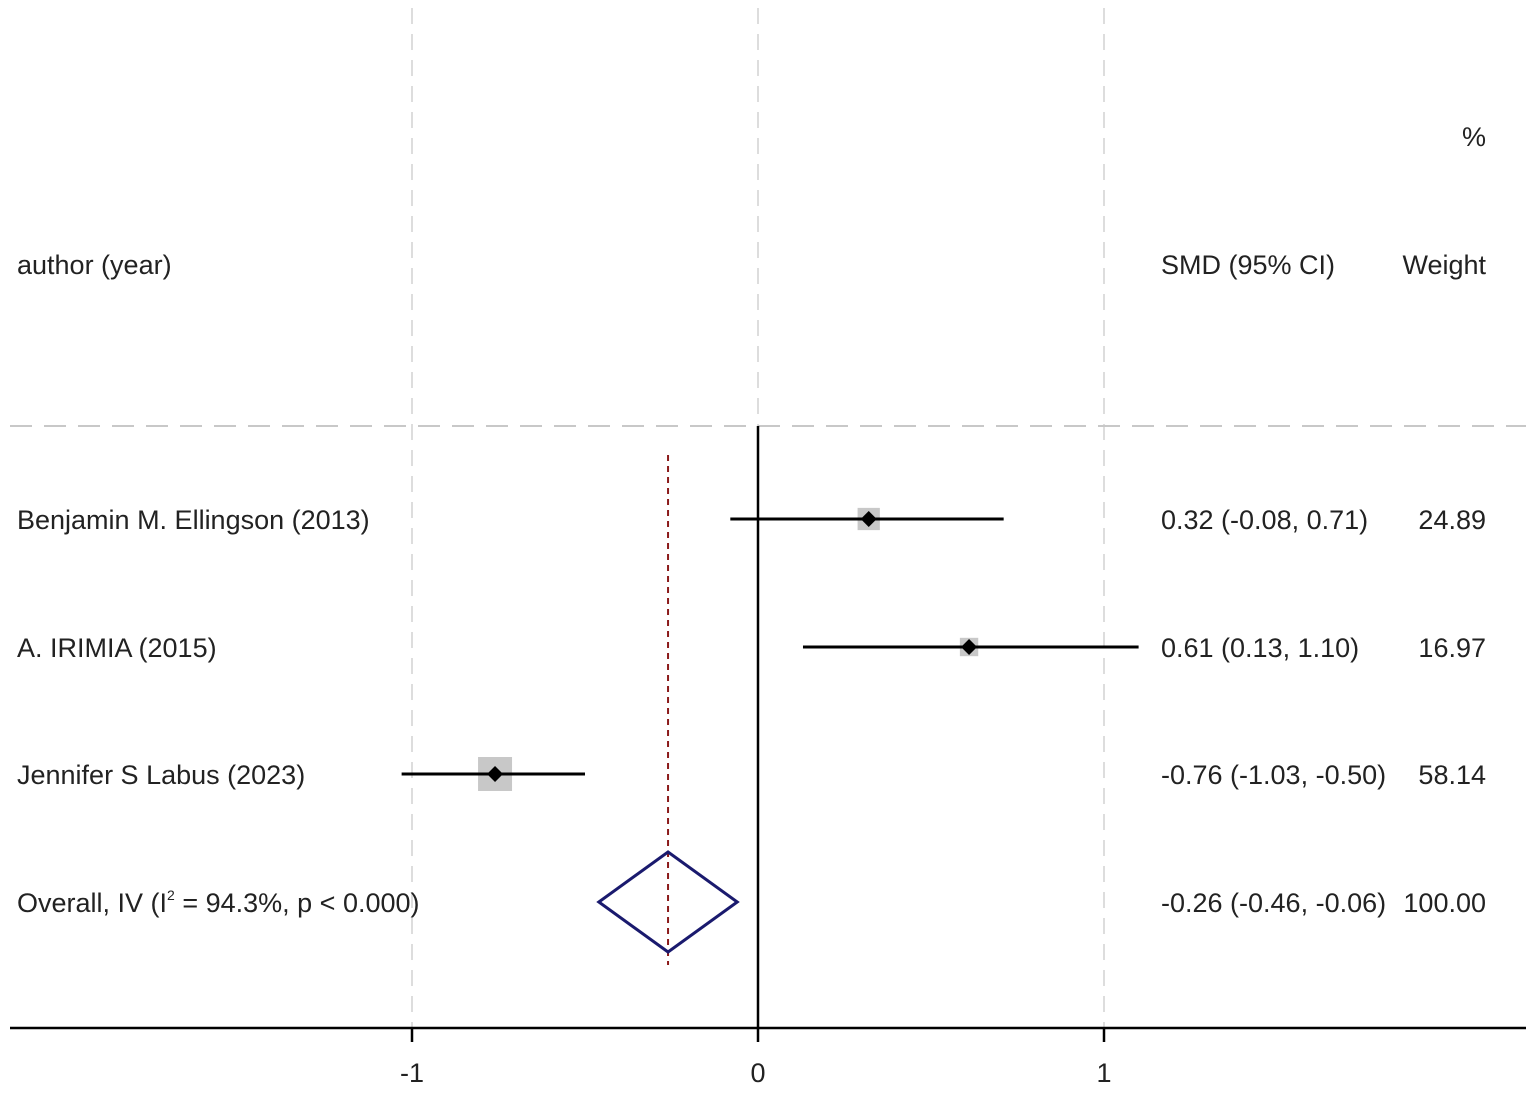 The image size is (1536, 1093). What do you see at coordinates (768, 1057) in the screenshot?
I see `x-axis-ticks: -1 0 1` at bounding box center [768, 1057].